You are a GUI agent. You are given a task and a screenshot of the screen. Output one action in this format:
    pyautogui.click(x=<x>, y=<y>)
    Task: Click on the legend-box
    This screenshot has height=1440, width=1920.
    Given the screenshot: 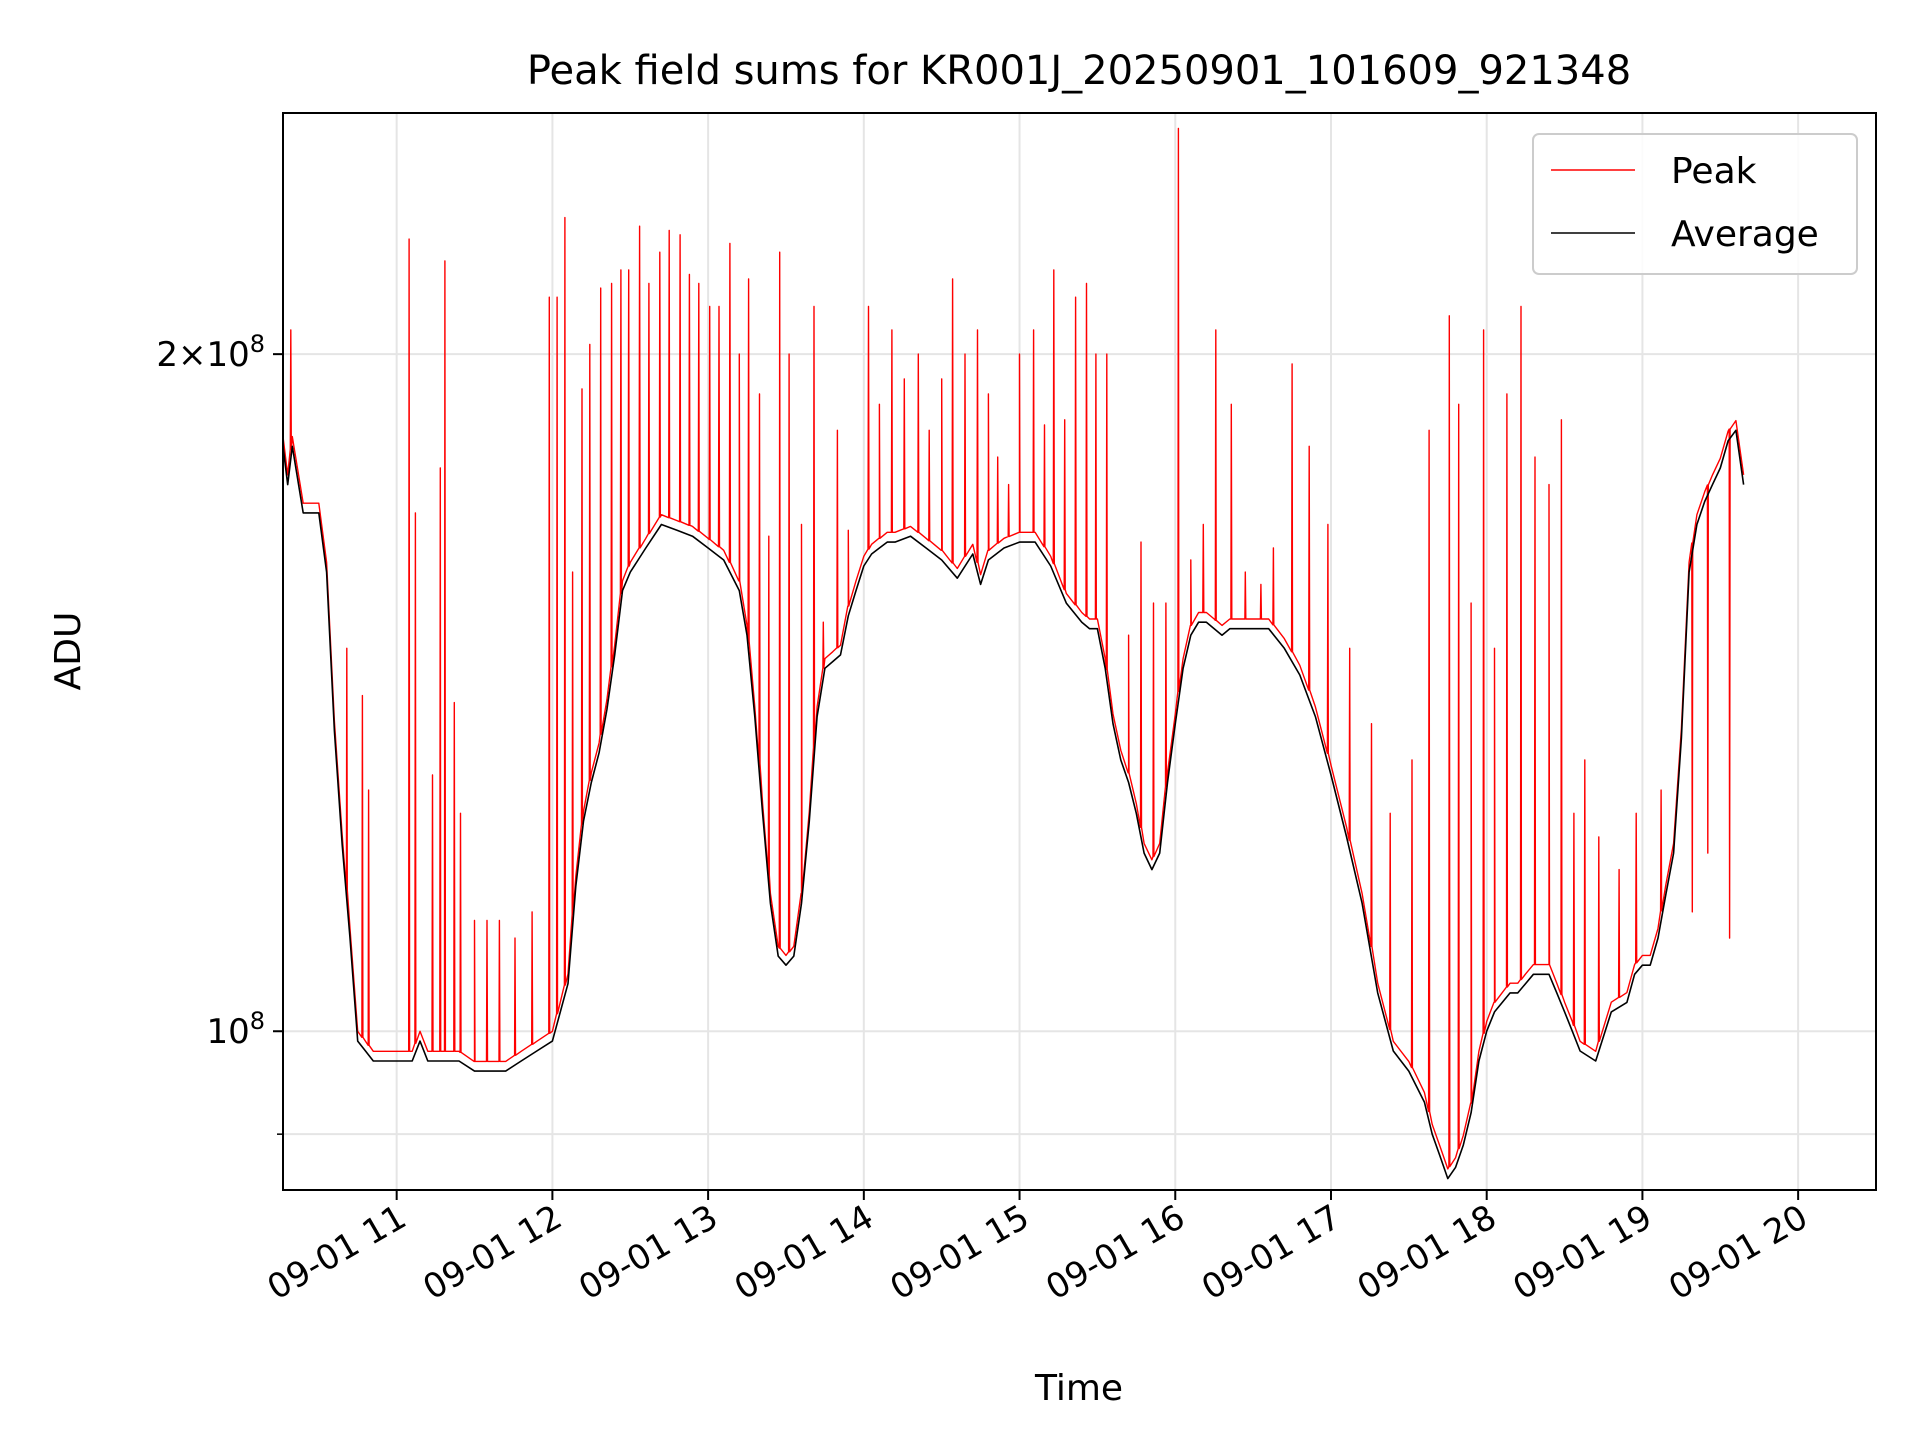 What is the action you would take?
    pyautogui.click(x=1695, y=204)
    